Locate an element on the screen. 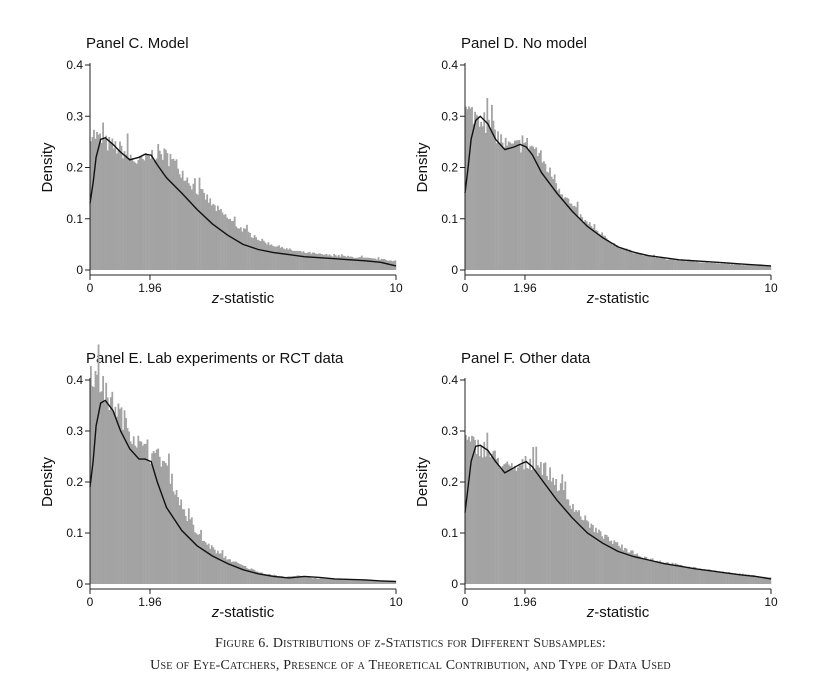 This screenshot has width=821, height=691. y-tick-label: 0.4 is located at coordinates (449, 65).